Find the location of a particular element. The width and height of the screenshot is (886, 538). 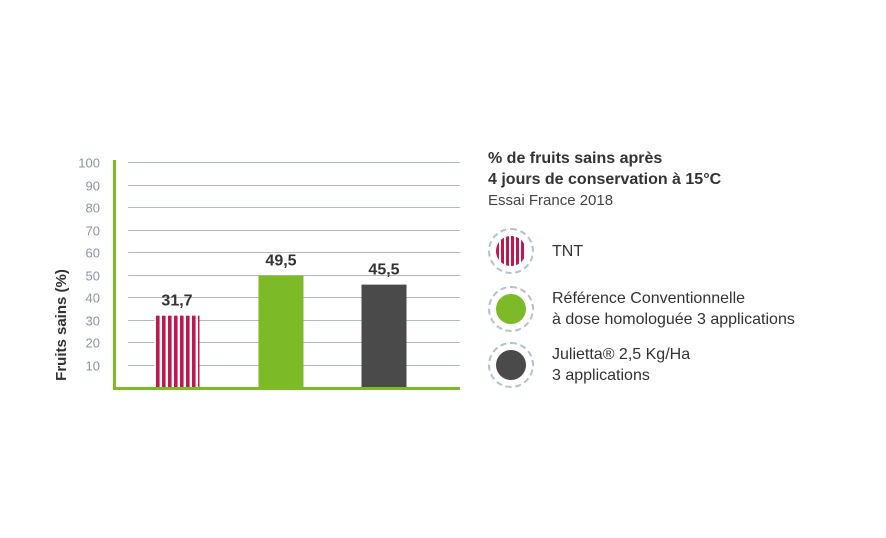

y-tick-label: 60 is located at coordinates (93, 253).